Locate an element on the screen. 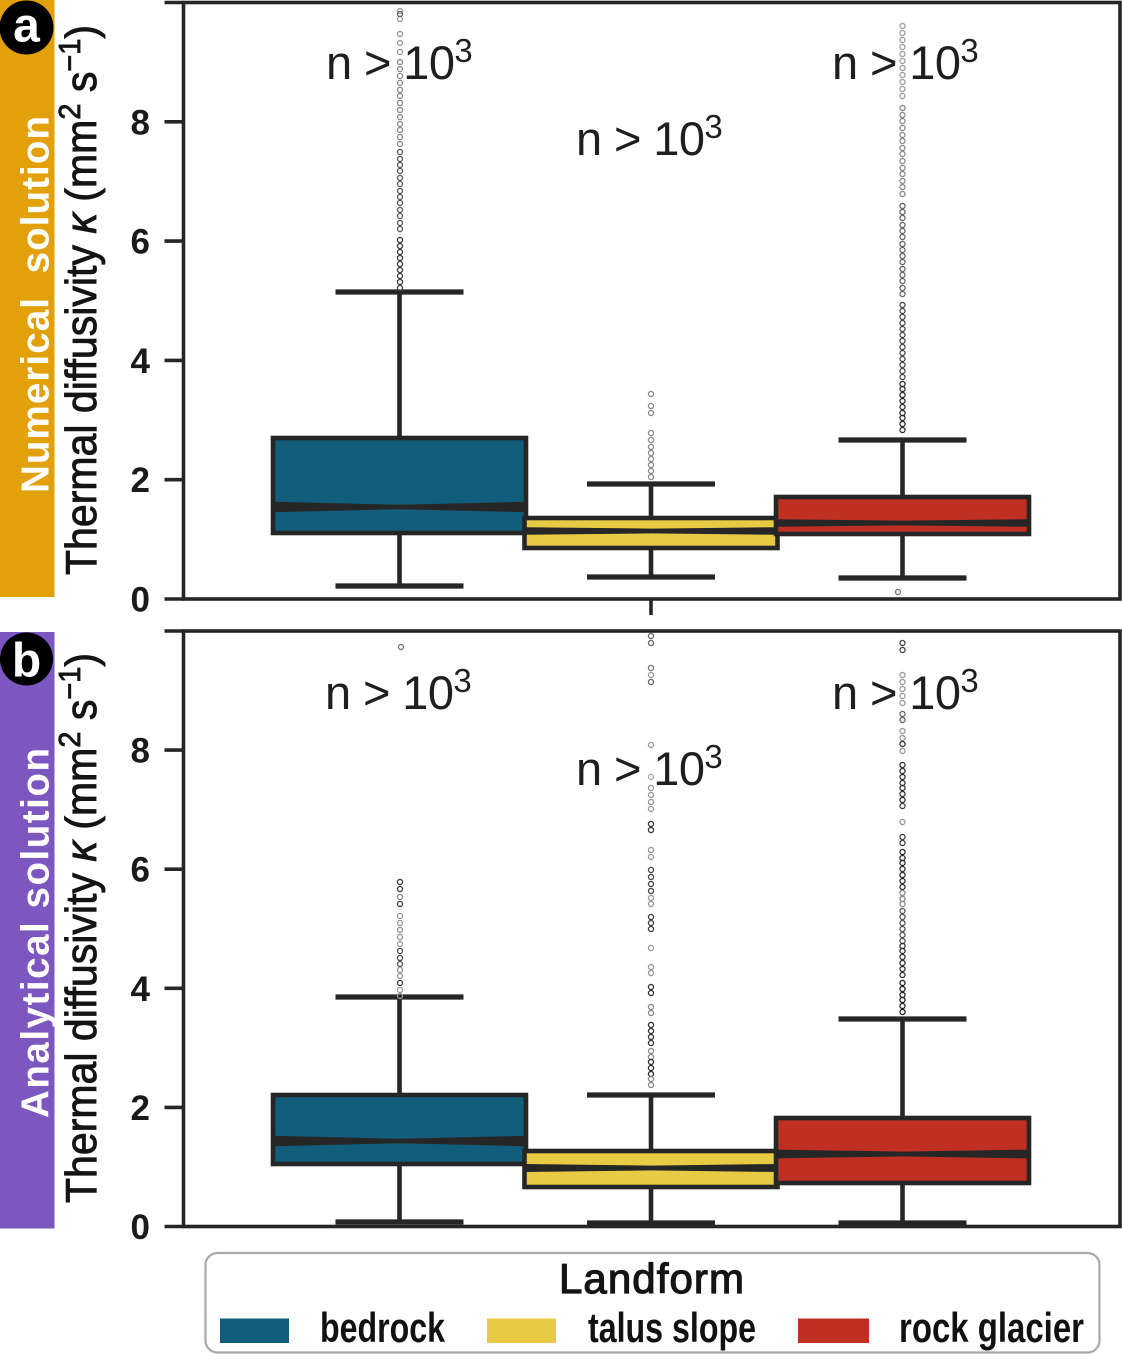  svg-text: Numerical solution is located at coordinates (36, 304).